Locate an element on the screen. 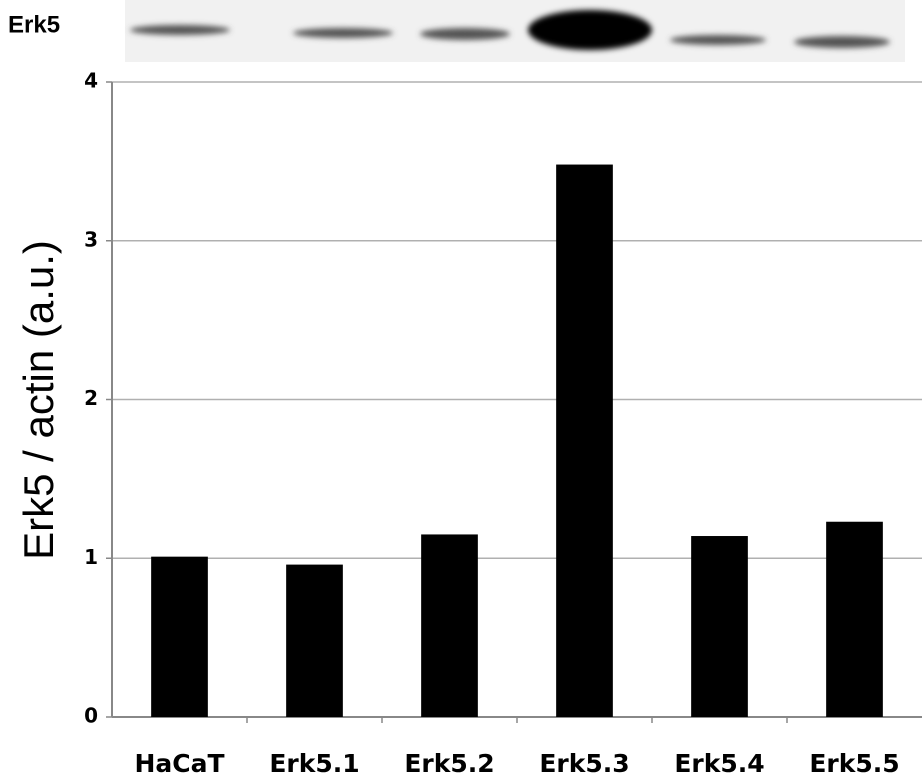 The height and width of the screenshot is (779, 922). x-tick-label: HaCaT is located at coordinates (179, 763).